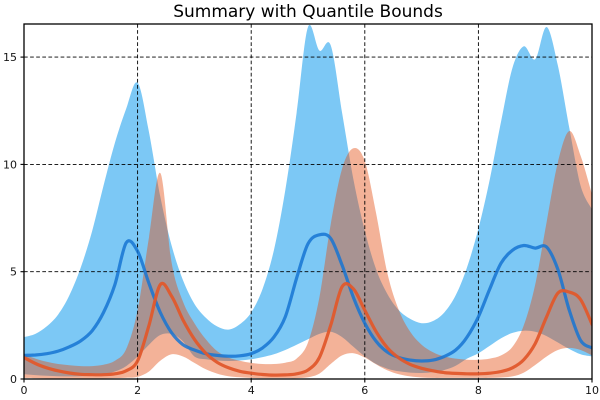  What do you see at coordinates (10, 164) in the screenshot?
I see `y-tick-label: 10` at bounding box center [10, 164].